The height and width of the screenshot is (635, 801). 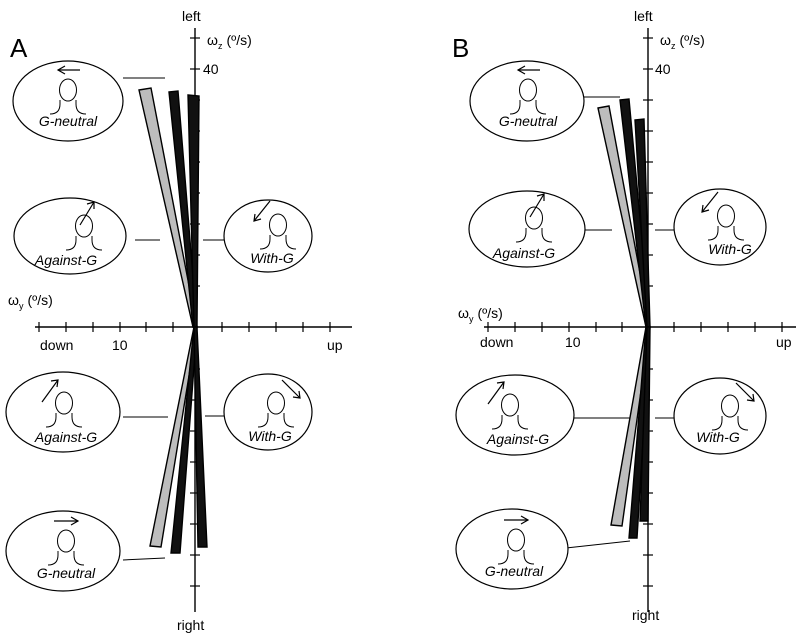 What do you see at coordinates (460, 48) in the screenshot?
I see `panel-letter: B` at bounding box center [460, 48].